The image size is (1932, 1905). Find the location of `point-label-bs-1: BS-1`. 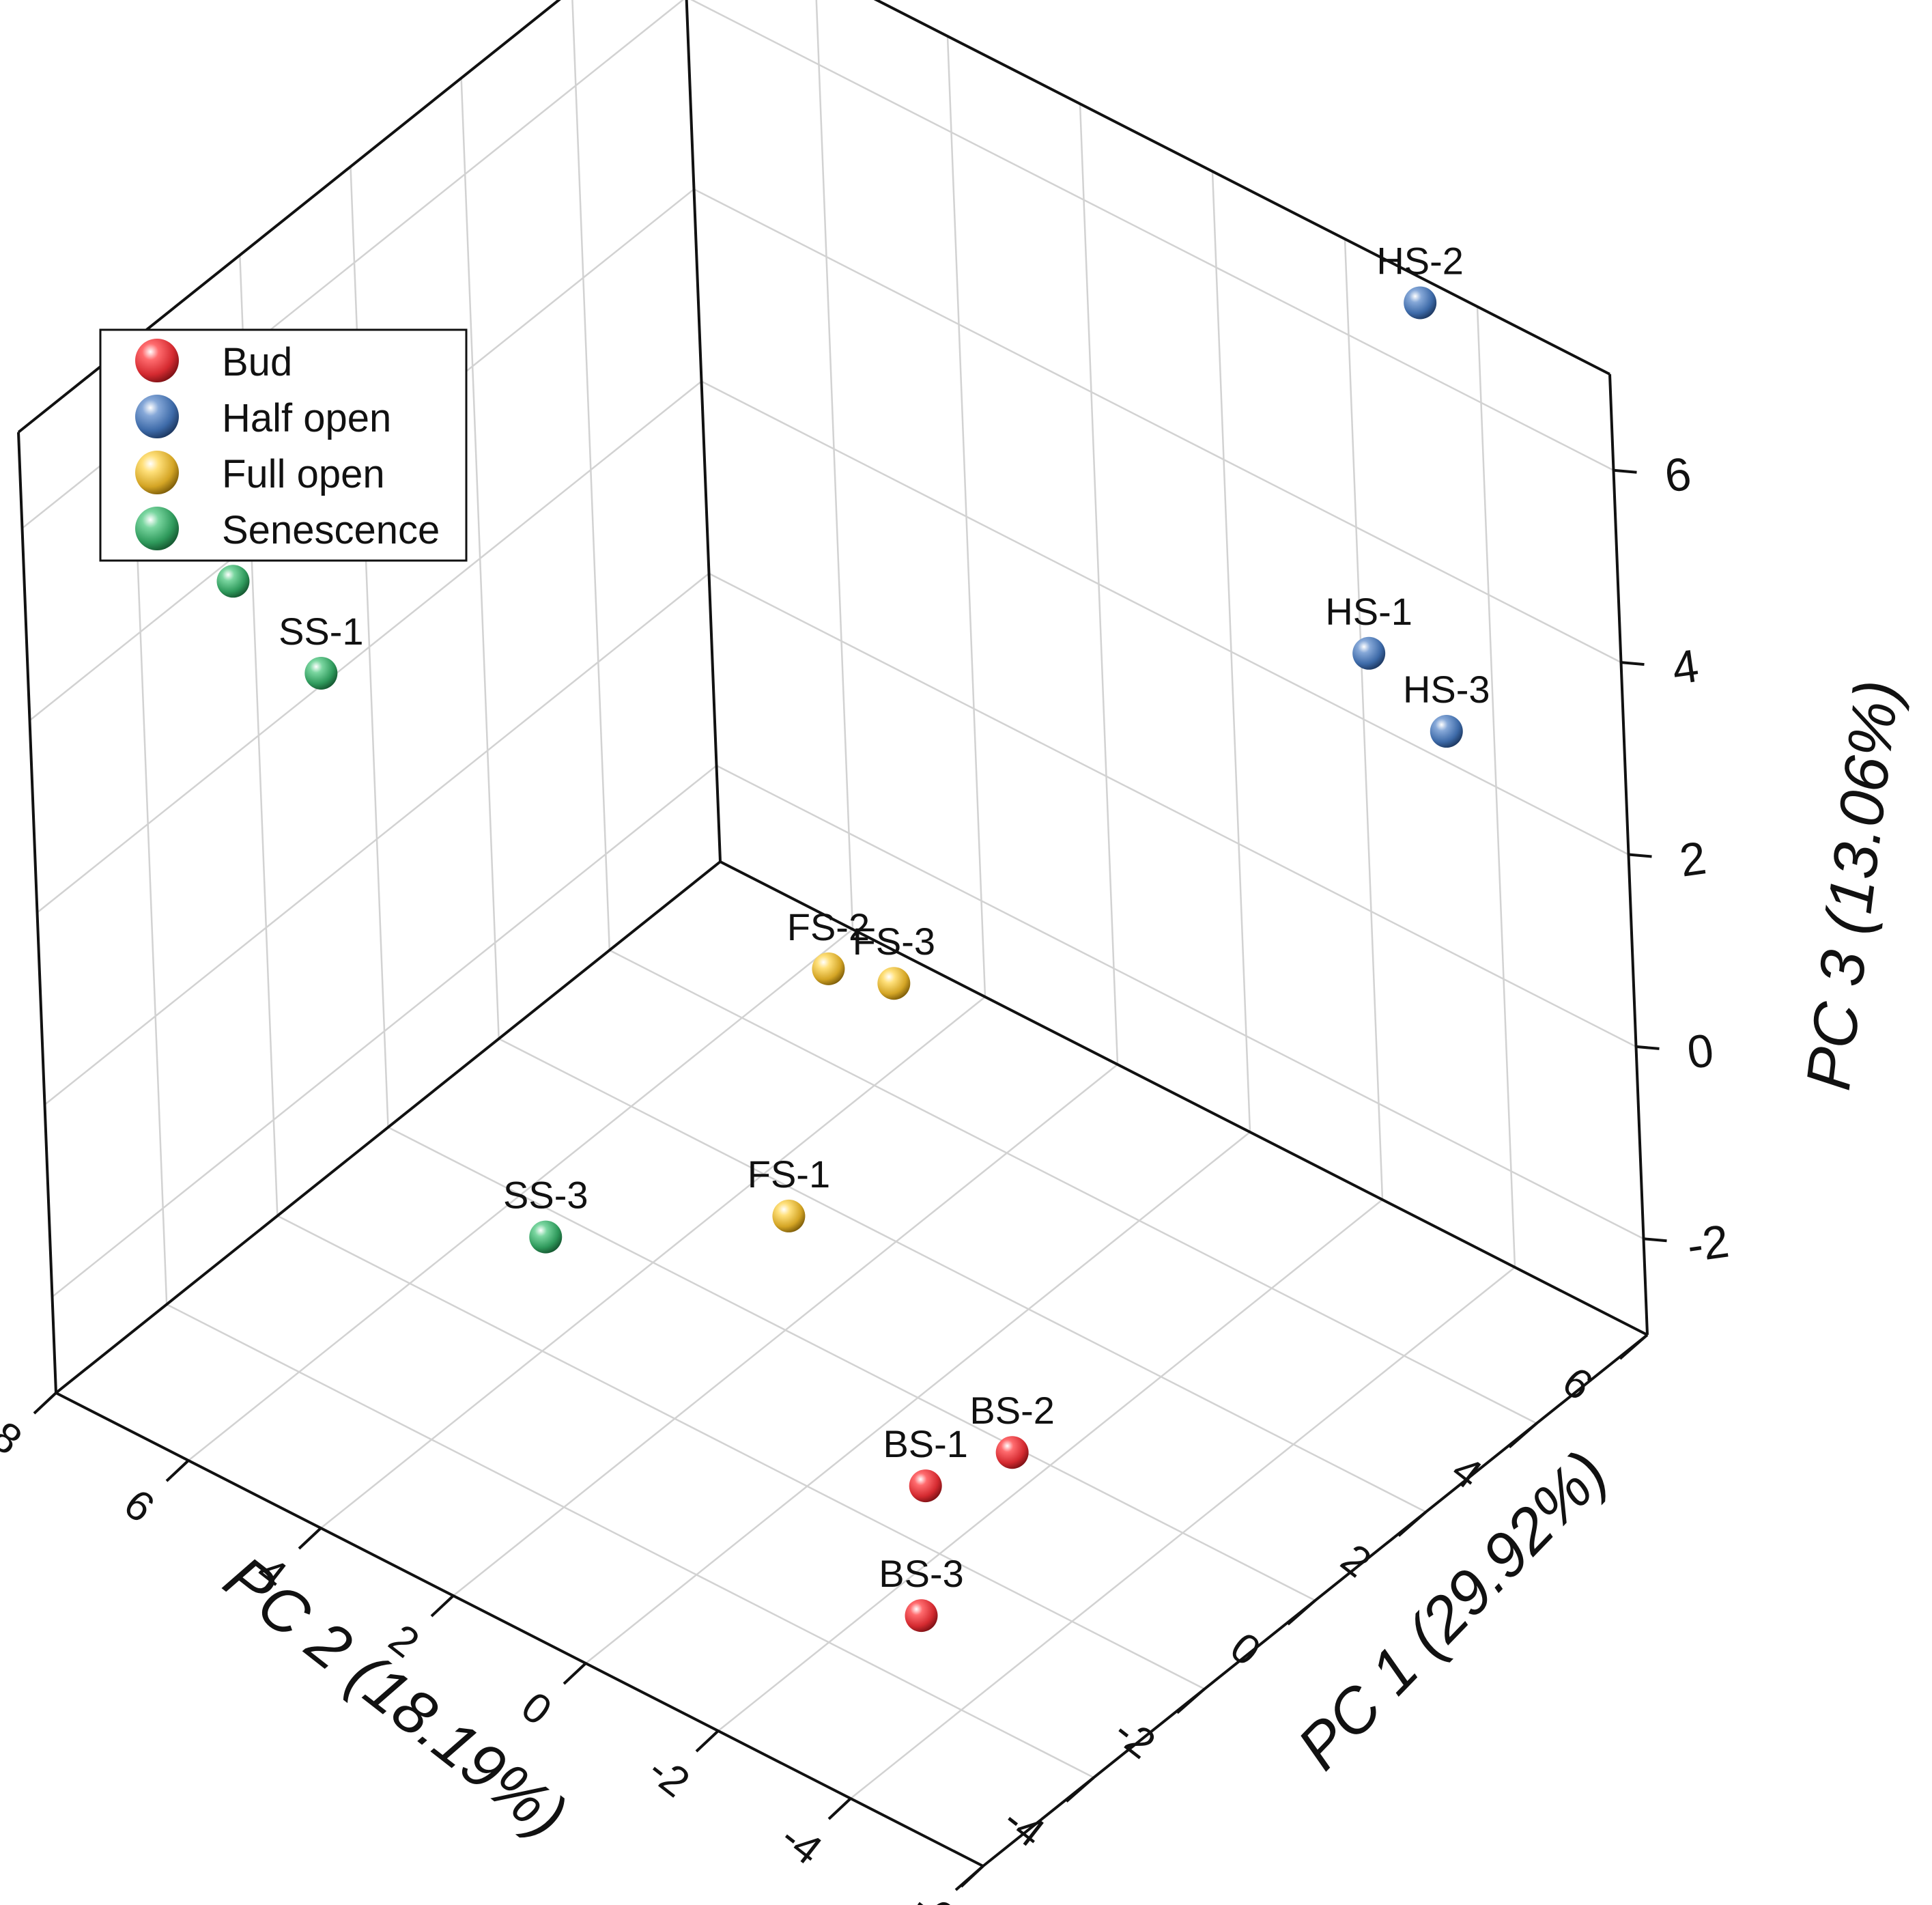

point-label-bs-1: BS-1 is located at coordinates (926, 1443).